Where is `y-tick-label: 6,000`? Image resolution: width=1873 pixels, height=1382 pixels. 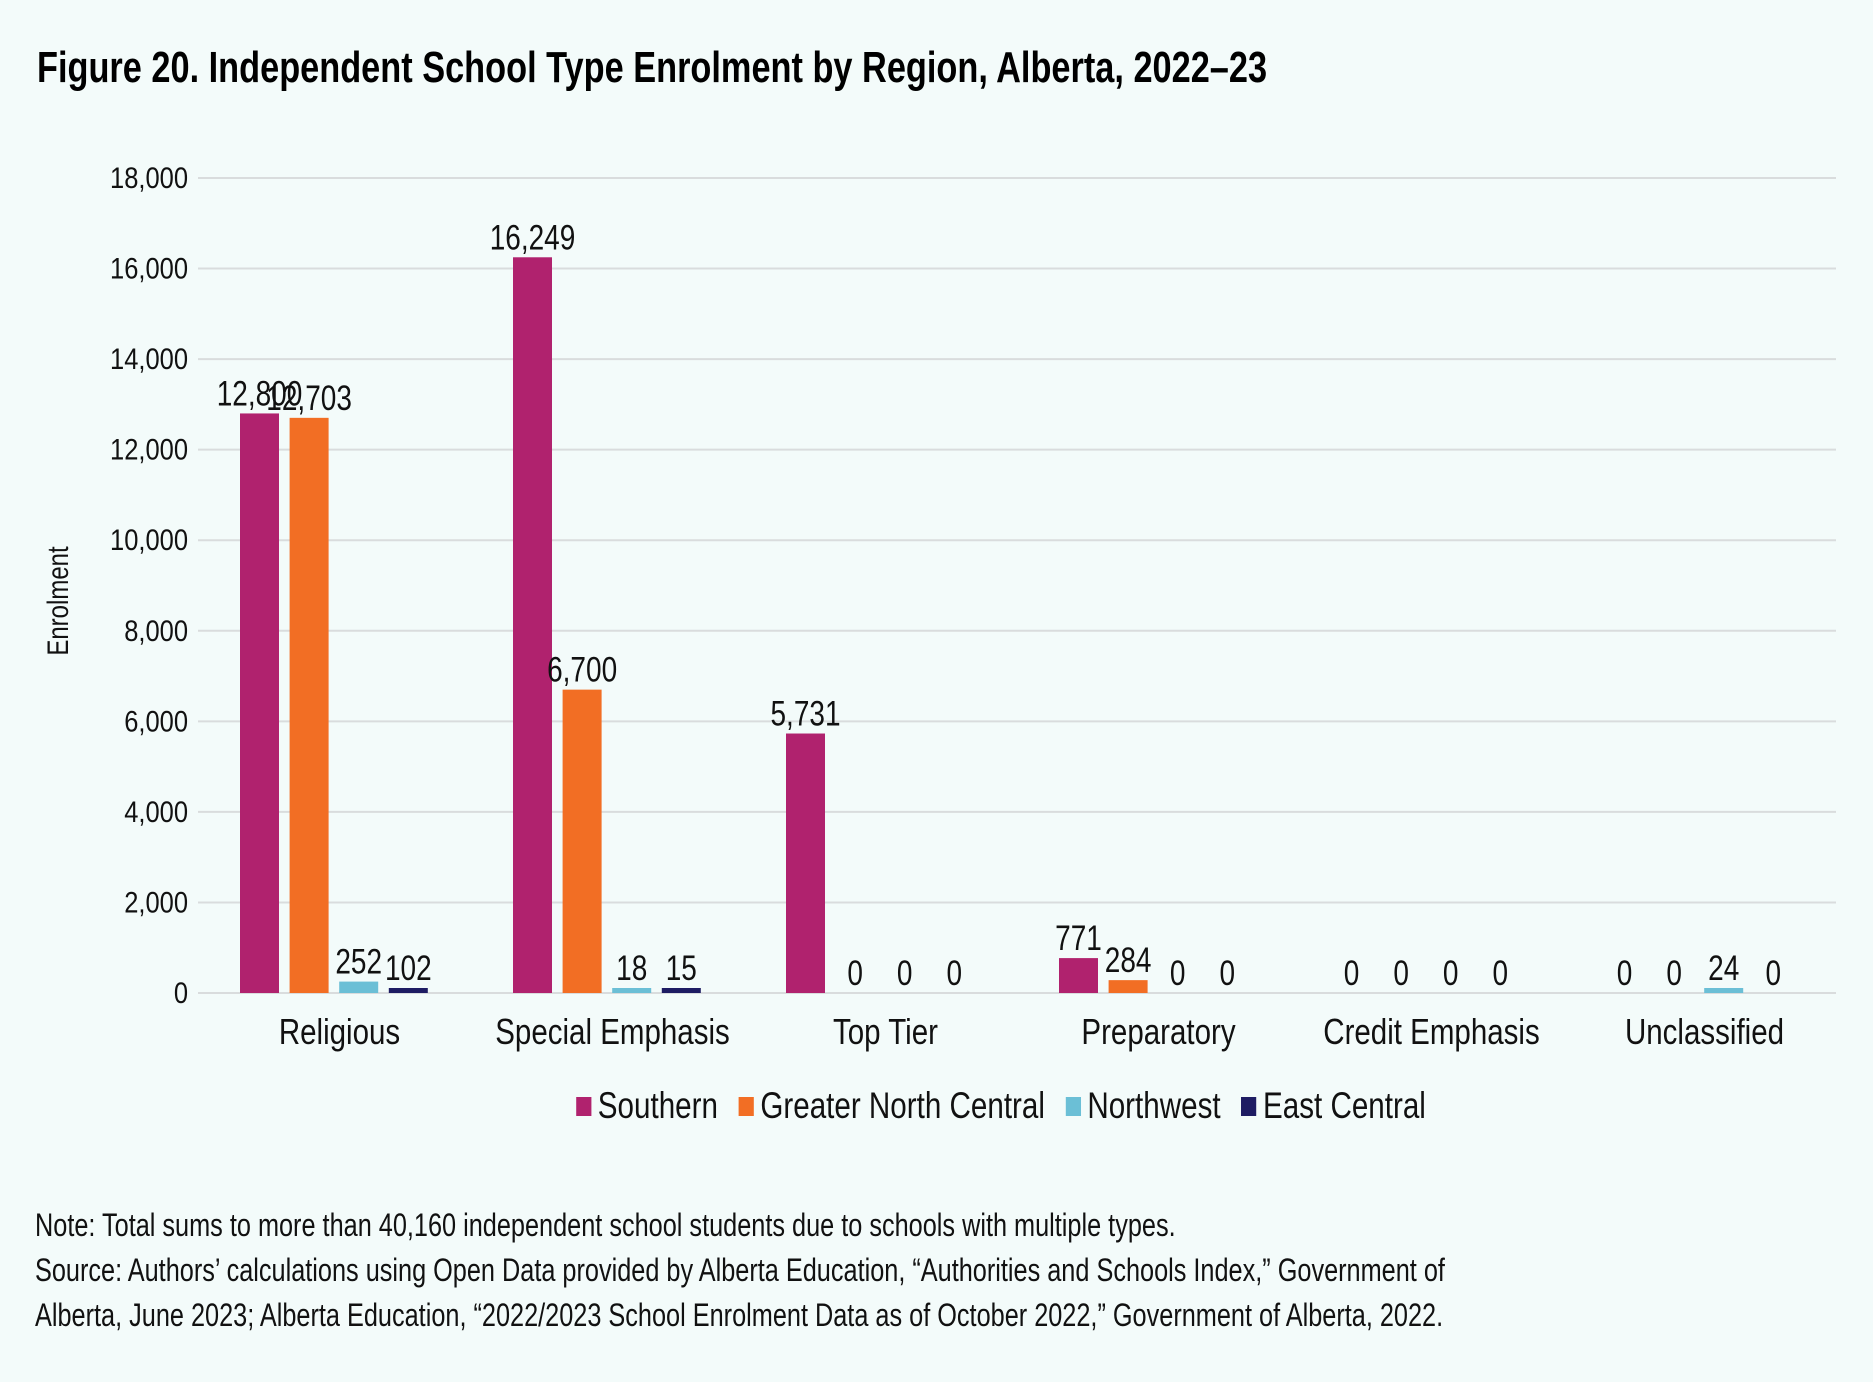 y-tick-label: 6,000 is located at coordinates (156, 720).